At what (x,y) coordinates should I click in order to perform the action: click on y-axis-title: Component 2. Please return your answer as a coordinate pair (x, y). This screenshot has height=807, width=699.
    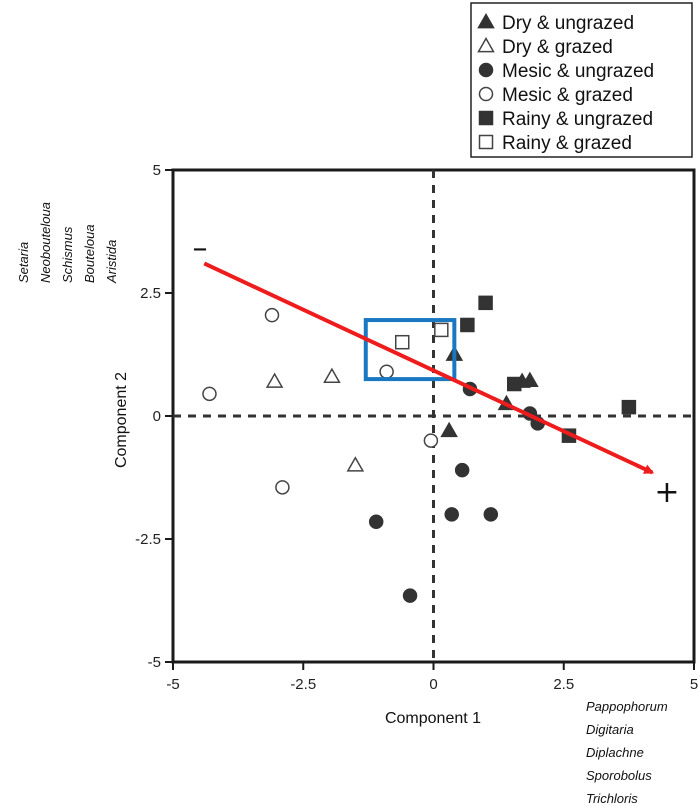
    Looking at the image, I should click on (121, 420).